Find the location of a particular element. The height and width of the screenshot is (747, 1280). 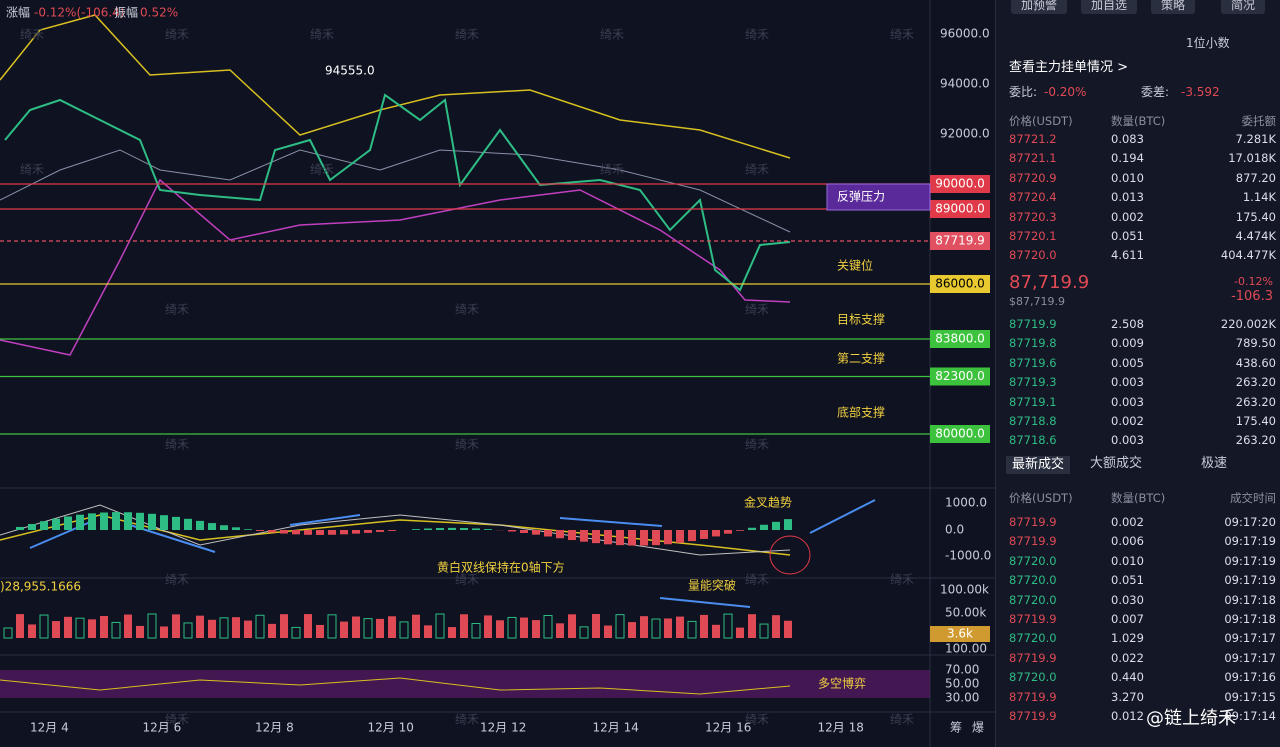

last-usd: $87,719.9 is located at coordinates (1037, 301).